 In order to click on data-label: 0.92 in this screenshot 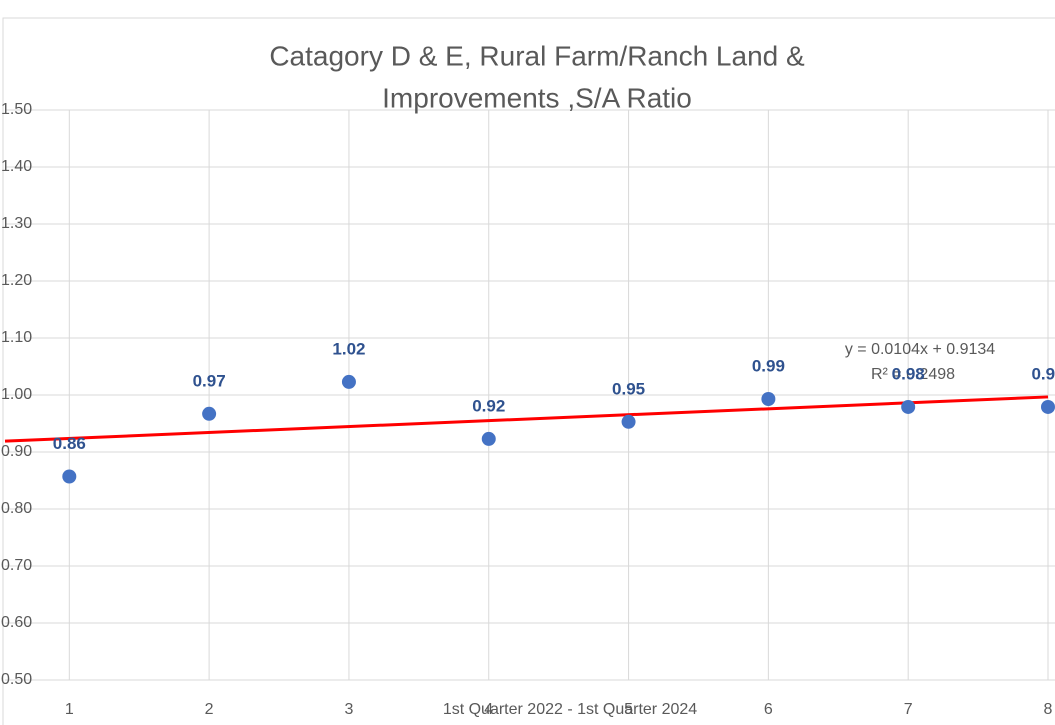, I will do `click(488, 405)`.